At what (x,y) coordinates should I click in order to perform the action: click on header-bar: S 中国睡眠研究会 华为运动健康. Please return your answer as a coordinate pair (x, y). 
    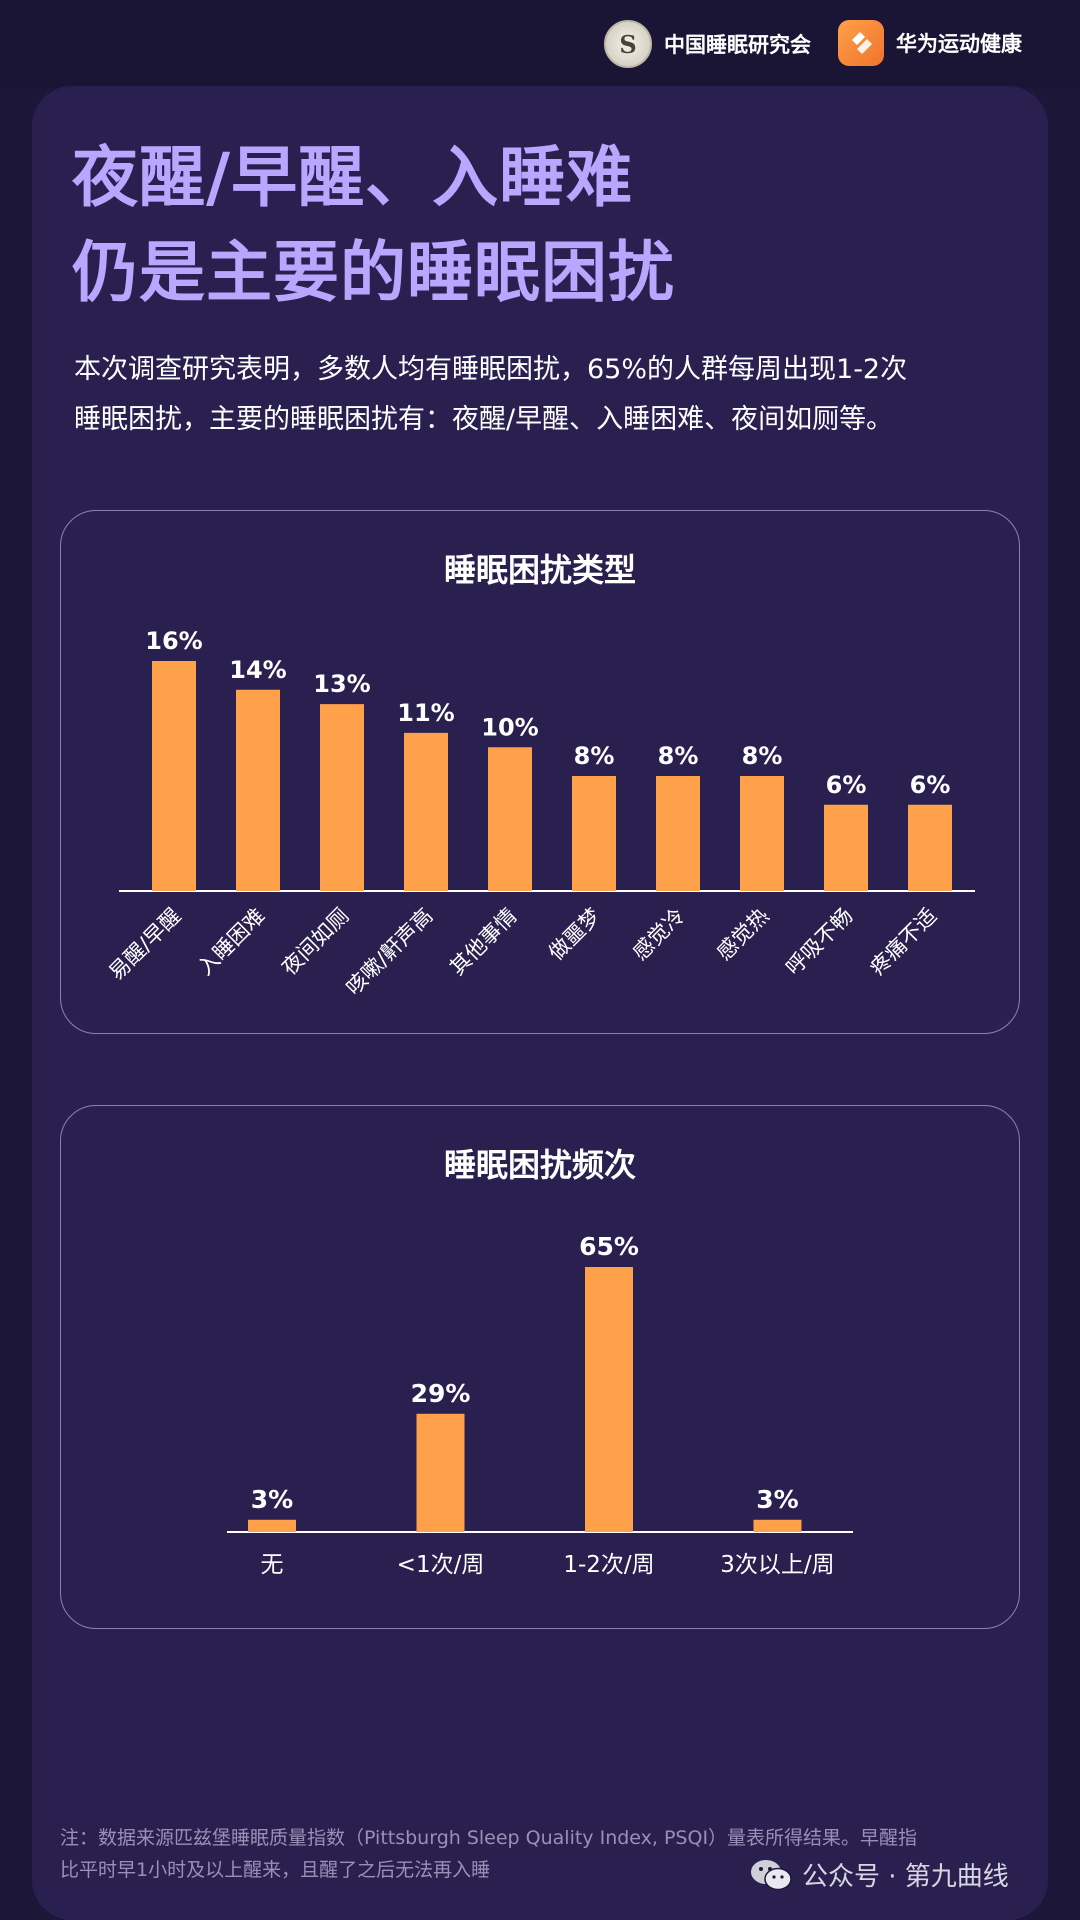
    Looking at the image, I should click on (540, 44).